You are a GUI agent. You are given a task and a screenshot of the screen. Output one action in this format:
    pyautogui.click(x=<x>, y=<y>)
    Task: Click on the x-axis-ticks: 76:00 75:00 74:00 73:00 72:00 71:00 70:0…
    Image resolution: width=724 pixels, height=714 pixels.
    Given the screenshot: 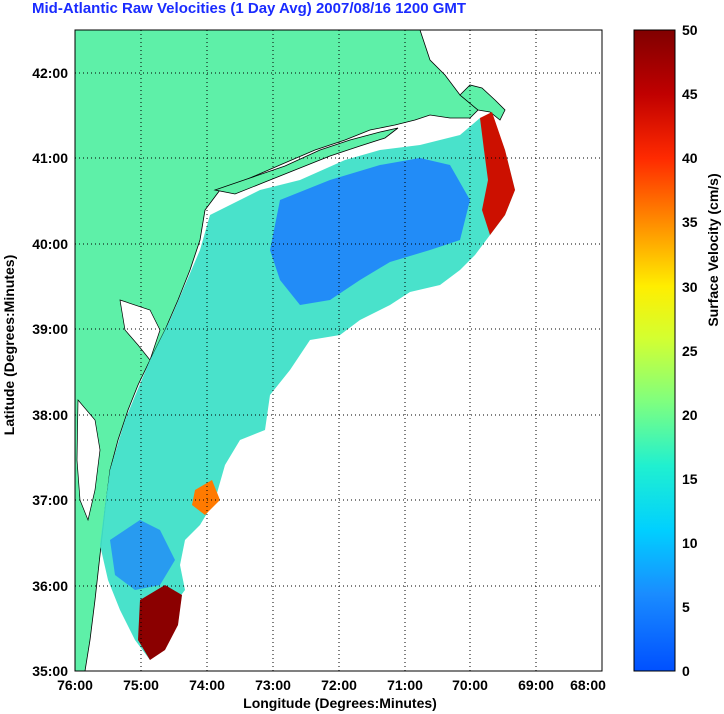 What is the action you would take?
    pyautogui.click(x=331, y=685)
    